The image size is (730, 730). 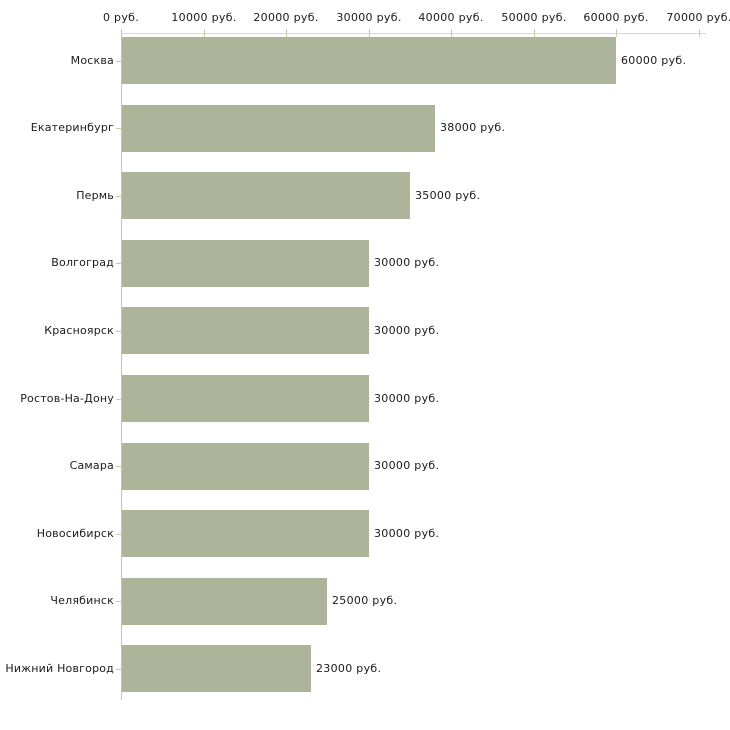 What do you see at coordinates (451, 17) in the screenshot?
I see `x-axis-tick-label: 40000 руб.` at bounding box center [451, 17].